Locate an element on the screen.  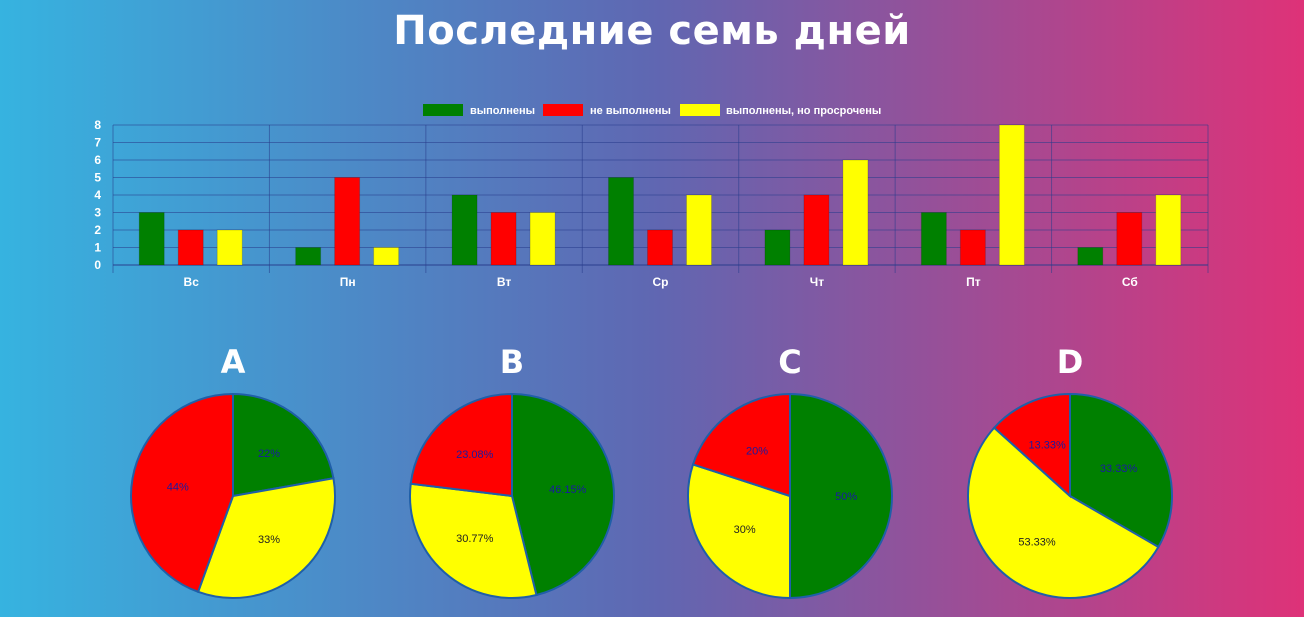
pie-b-svg: 46.15% 30.77% 23.08% is located at coordinates (512, 495).